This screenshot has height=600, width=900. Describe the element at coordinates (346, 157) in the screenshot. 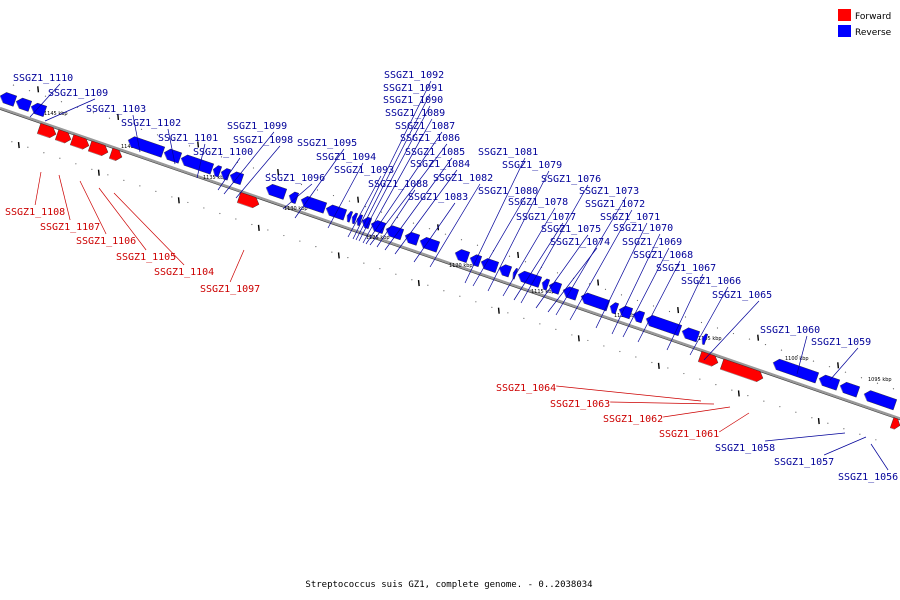

I see `gene-label: SSGZ1_1094` at that location.